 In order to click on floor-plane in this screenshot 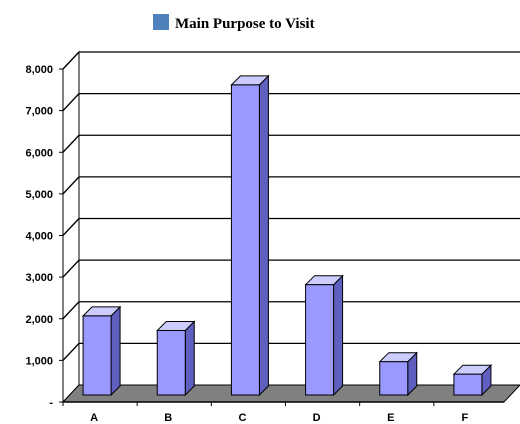, I will do `click(290, 393)`.